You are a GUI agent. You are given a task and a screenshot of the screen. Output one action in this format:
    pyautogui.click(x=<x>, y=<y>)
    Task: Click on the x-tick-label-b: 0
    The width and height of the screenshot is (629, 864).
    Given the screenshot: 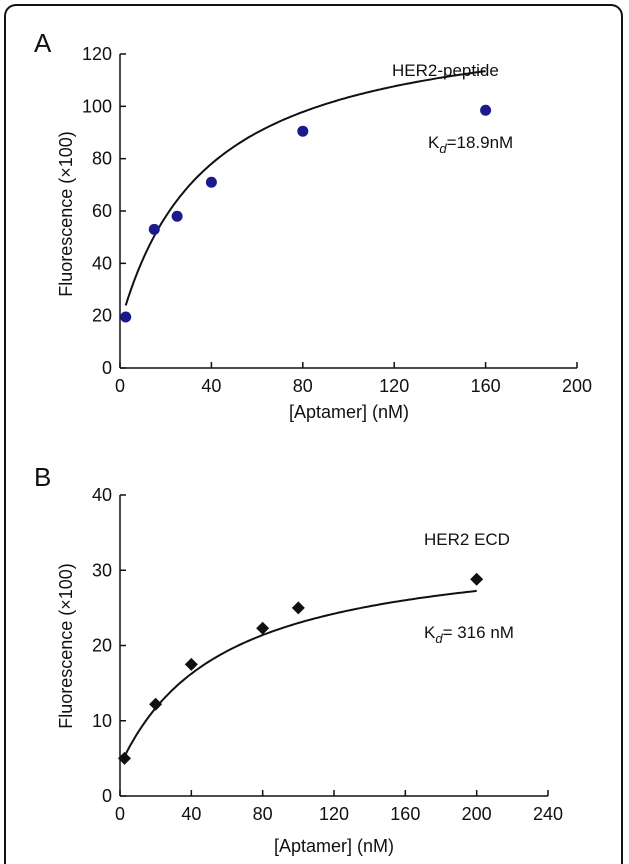 What is the action you would take?
    pyautogui.click(x=120, y=814)
    